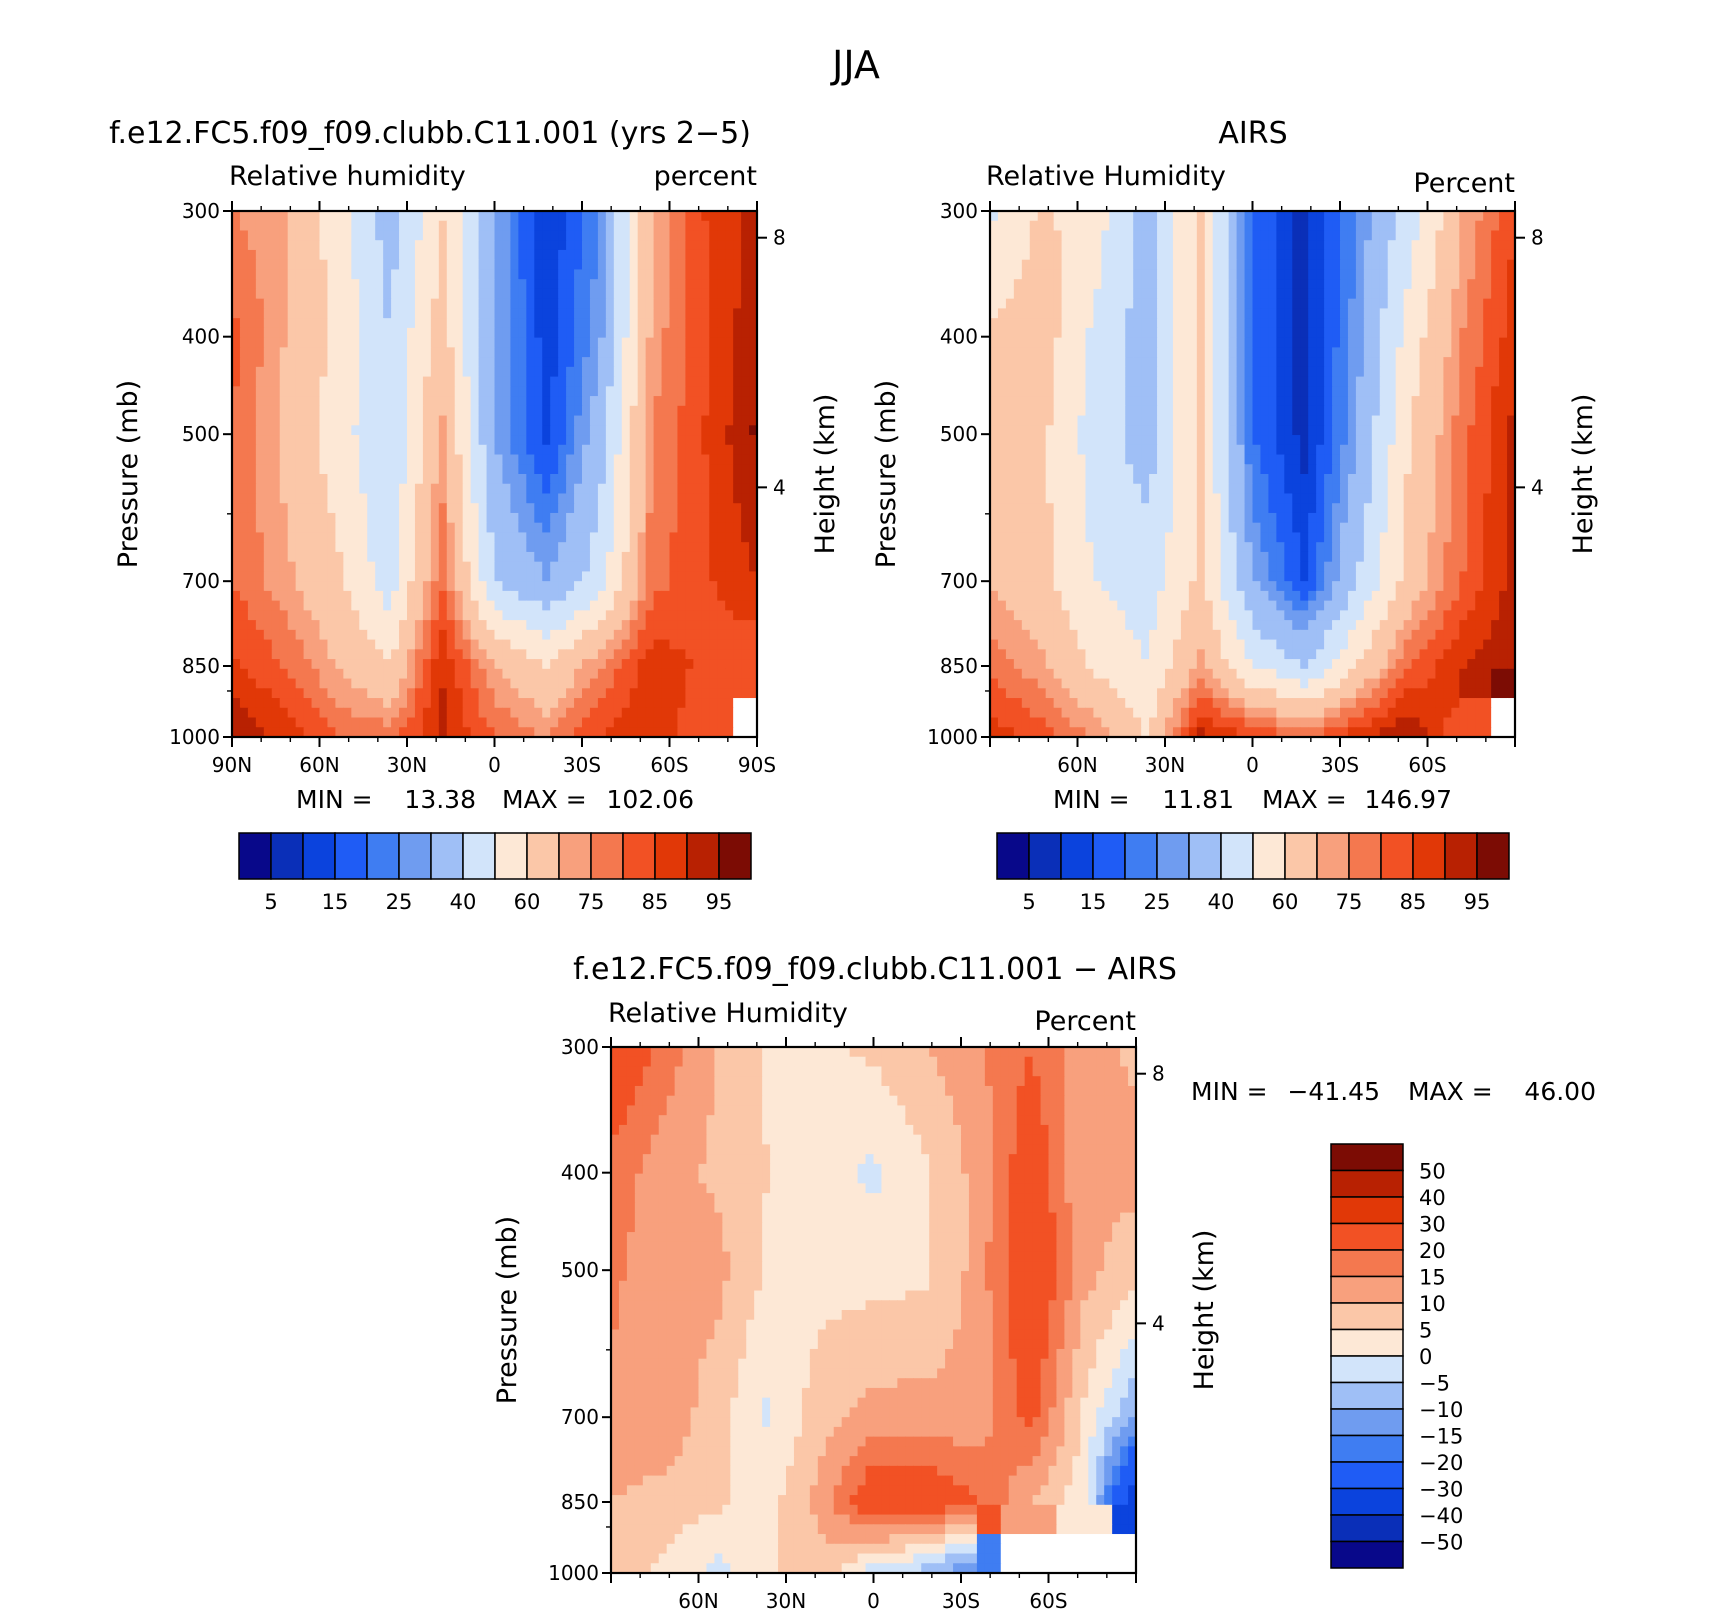 This screenshot has height=1616, width=1710. Describe the element at coordinates (319, 856) in the screenshot. I see `colorbar-box` at that location.